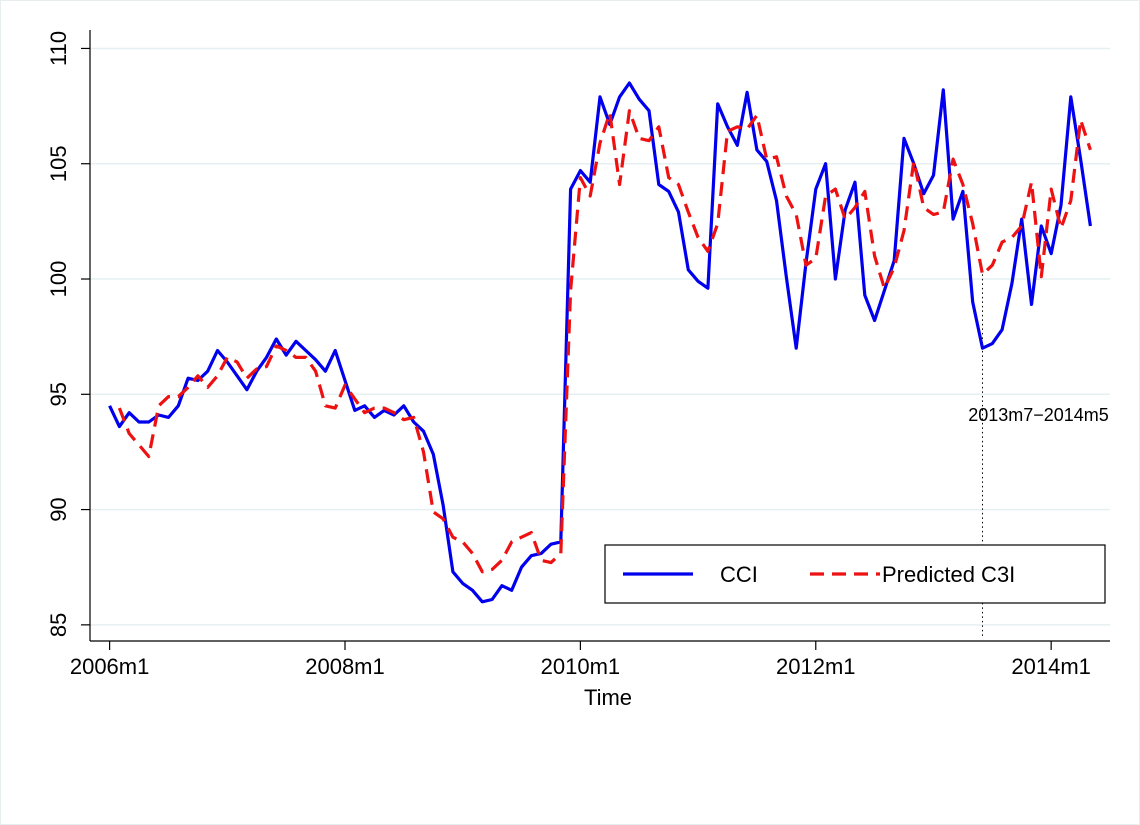 Image resolution: width=1140 pixels, height=825 pixels. I want to click on x-tick-label: 2008m1, so click(345, 666).